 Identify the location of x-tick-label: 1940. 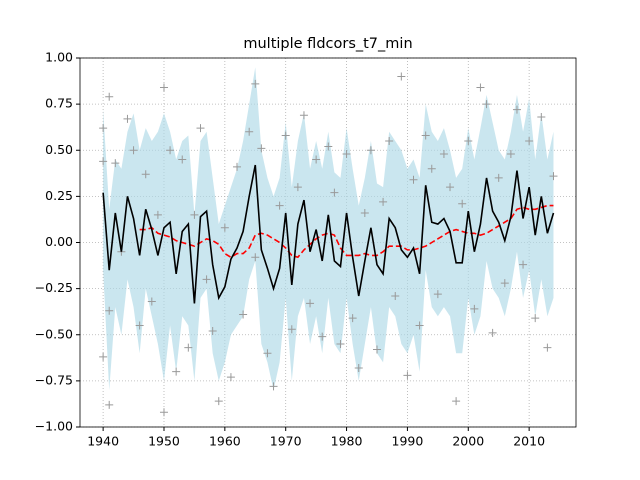
(103, 441).